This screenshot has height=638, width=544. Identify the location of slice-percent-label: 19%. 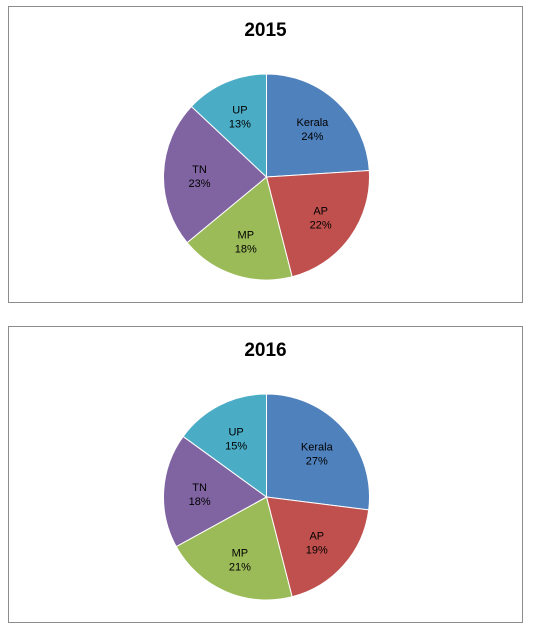
(317, 550).